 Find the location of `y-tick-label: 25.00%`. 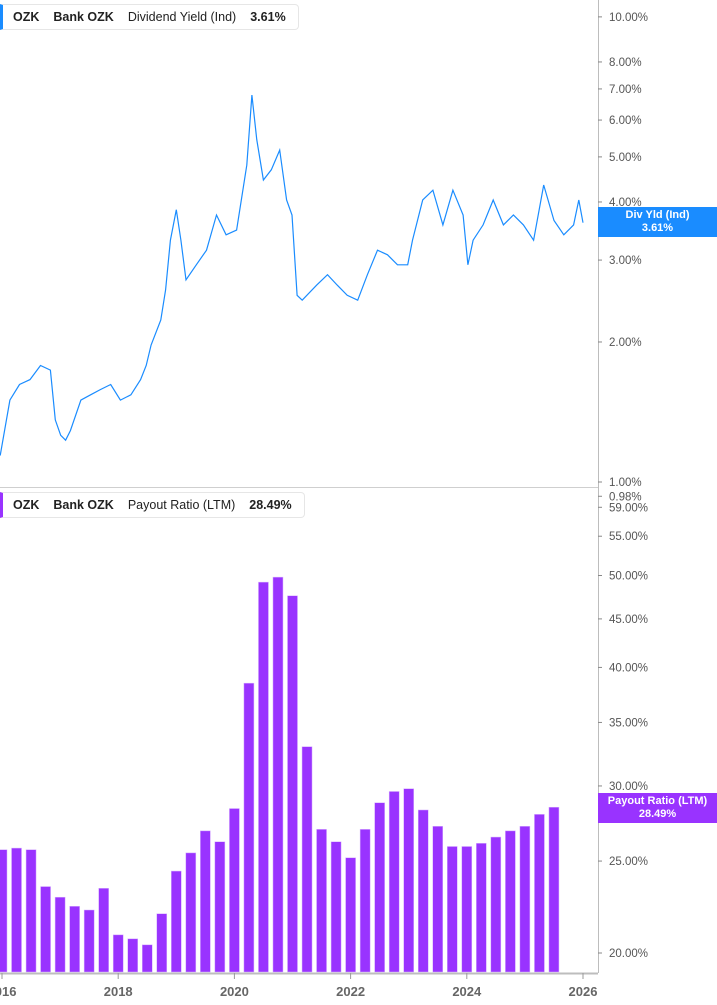

y-tick-label: 25.00% is located at coordinates (628, 862).